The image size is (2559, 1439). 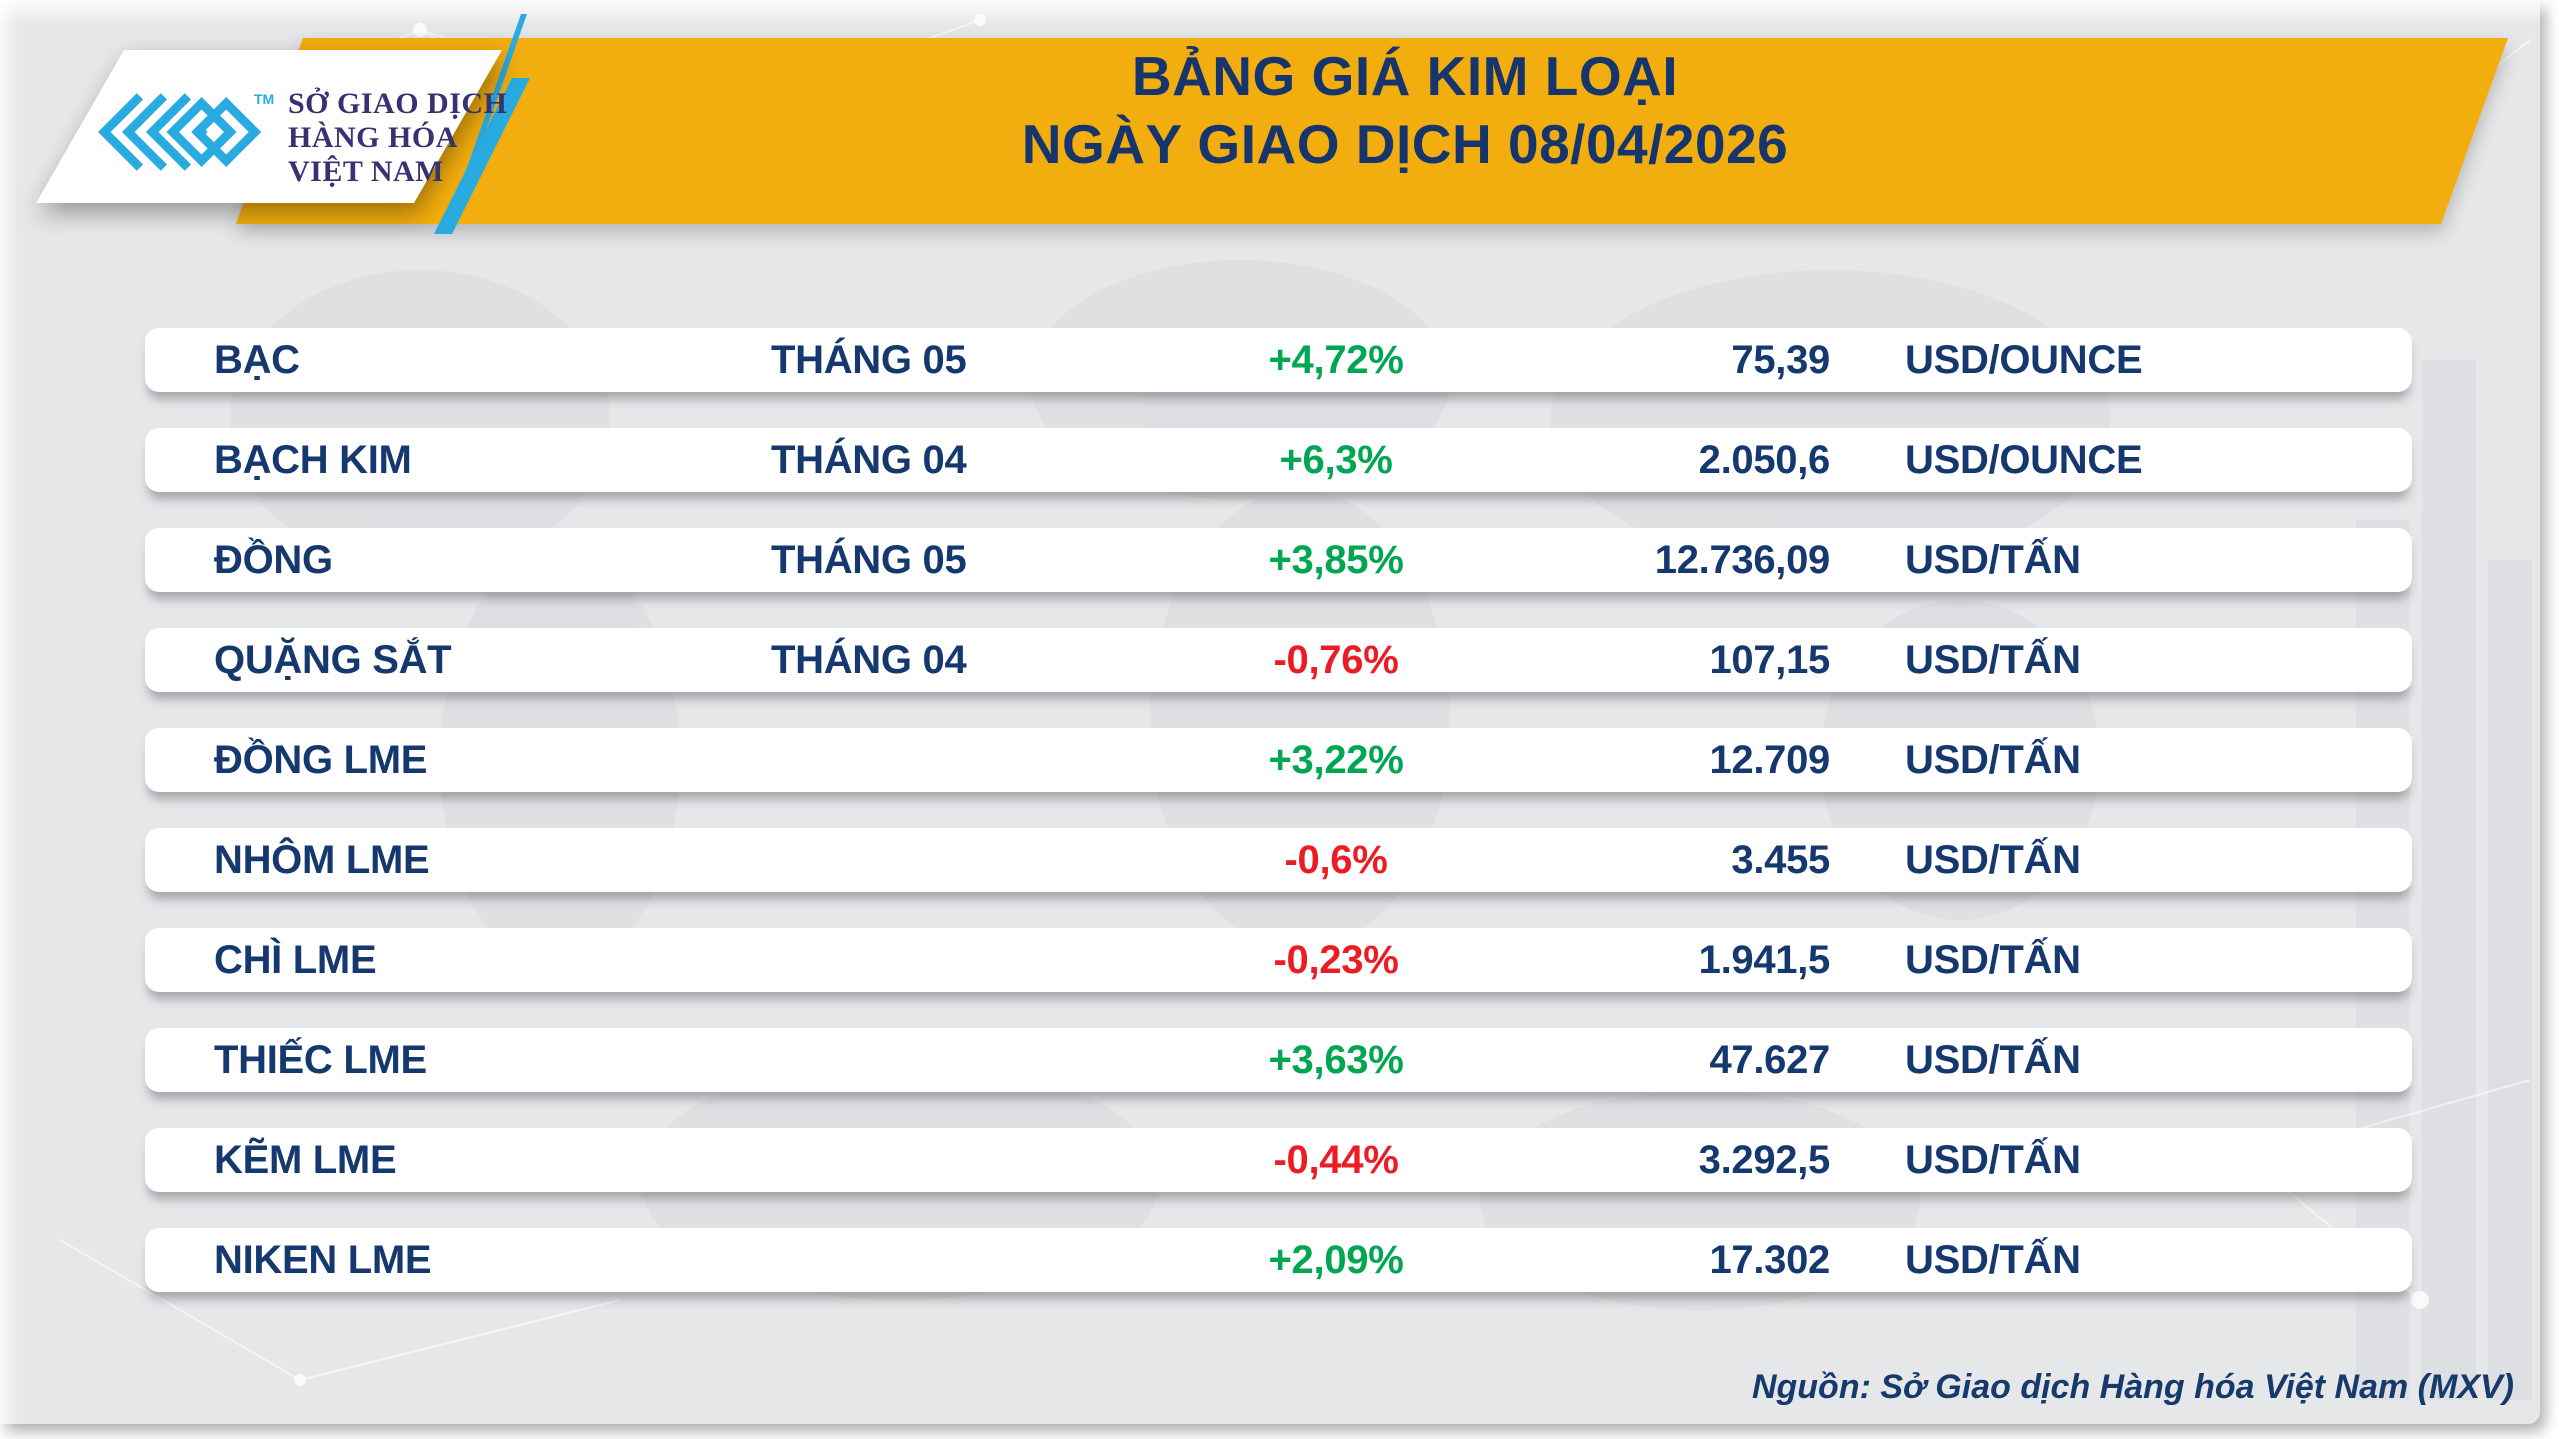 I want to click on mxv-logo-icon, so click(x=180, y=132).